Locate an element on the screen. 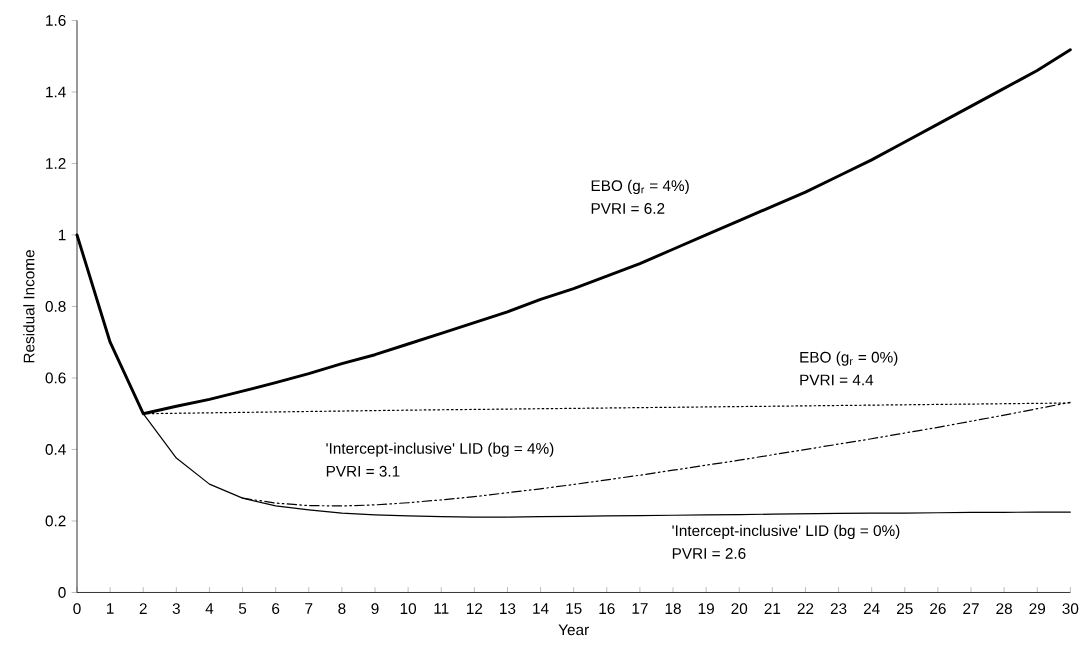 The height and width of the screenshot is (653, 1084). series-label: 'Intercept-inclusive' LID (bg = 0%) is located at coordinates (786, 532).